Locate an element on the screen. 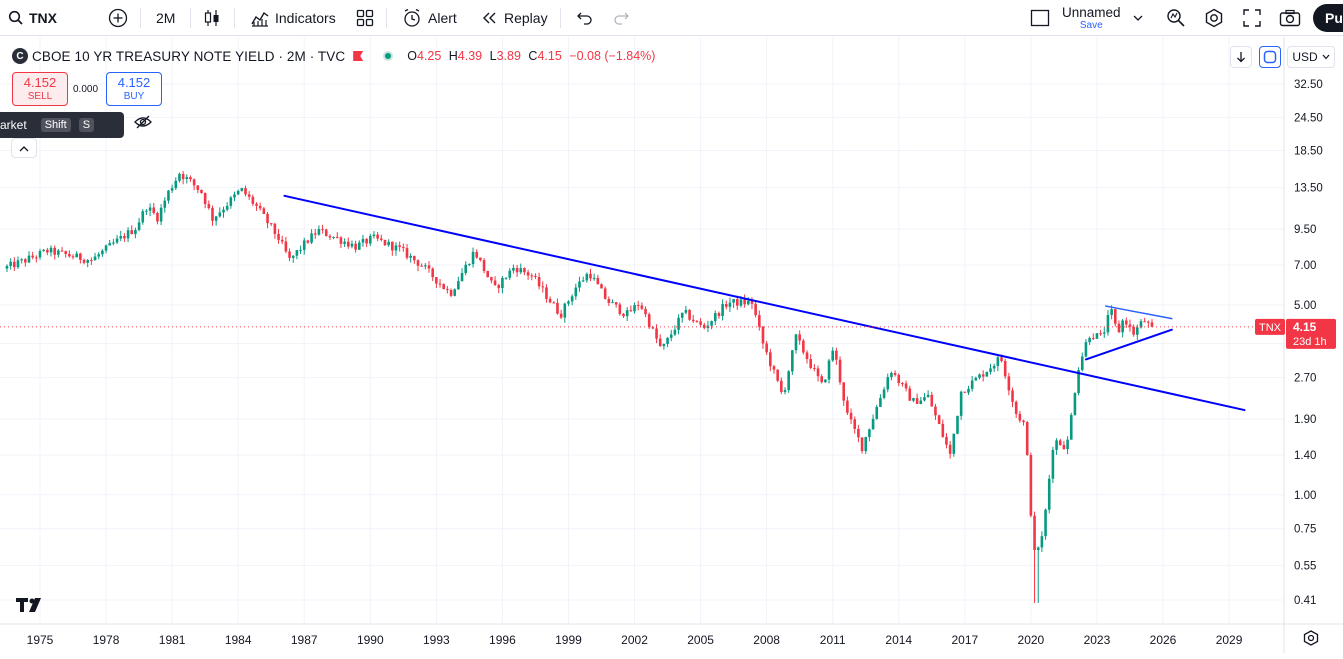  price-tick-label: 9.50 is located at coordinates (1305, 230).